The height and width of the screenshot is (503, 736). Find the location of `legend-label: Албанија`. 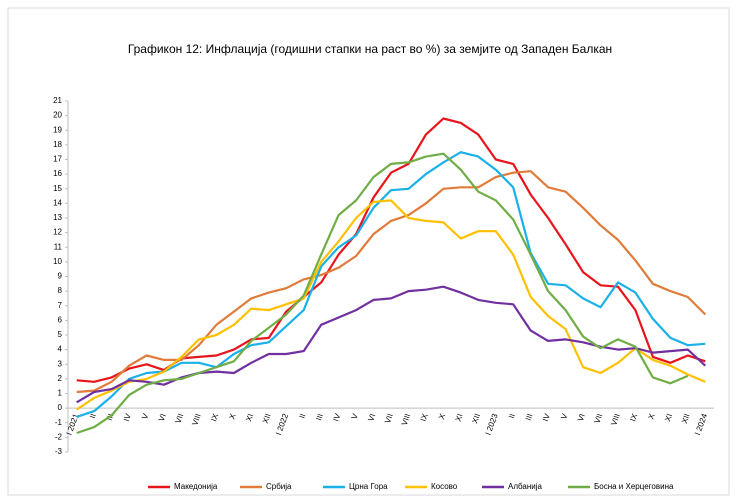

legend-label: Албанија is located at coordinates (525, 486).